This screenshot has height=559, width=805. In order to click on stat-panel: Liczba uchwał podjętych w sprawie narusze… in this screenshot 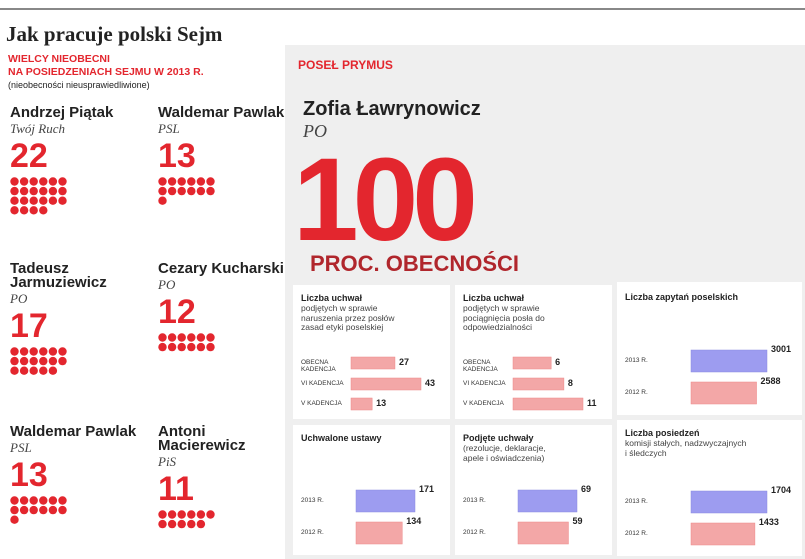, I will do `click(371, 352)`.